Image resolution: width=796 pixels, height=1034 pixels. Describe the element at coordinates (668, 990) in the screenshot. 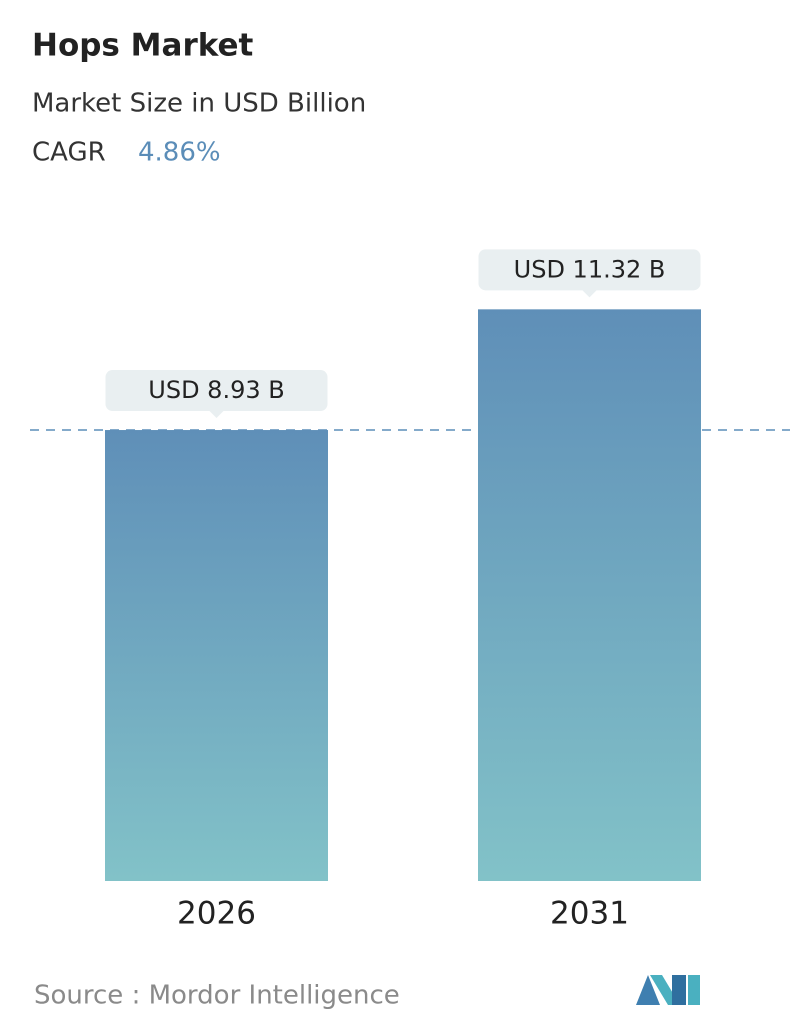

I see `logo` at that location.